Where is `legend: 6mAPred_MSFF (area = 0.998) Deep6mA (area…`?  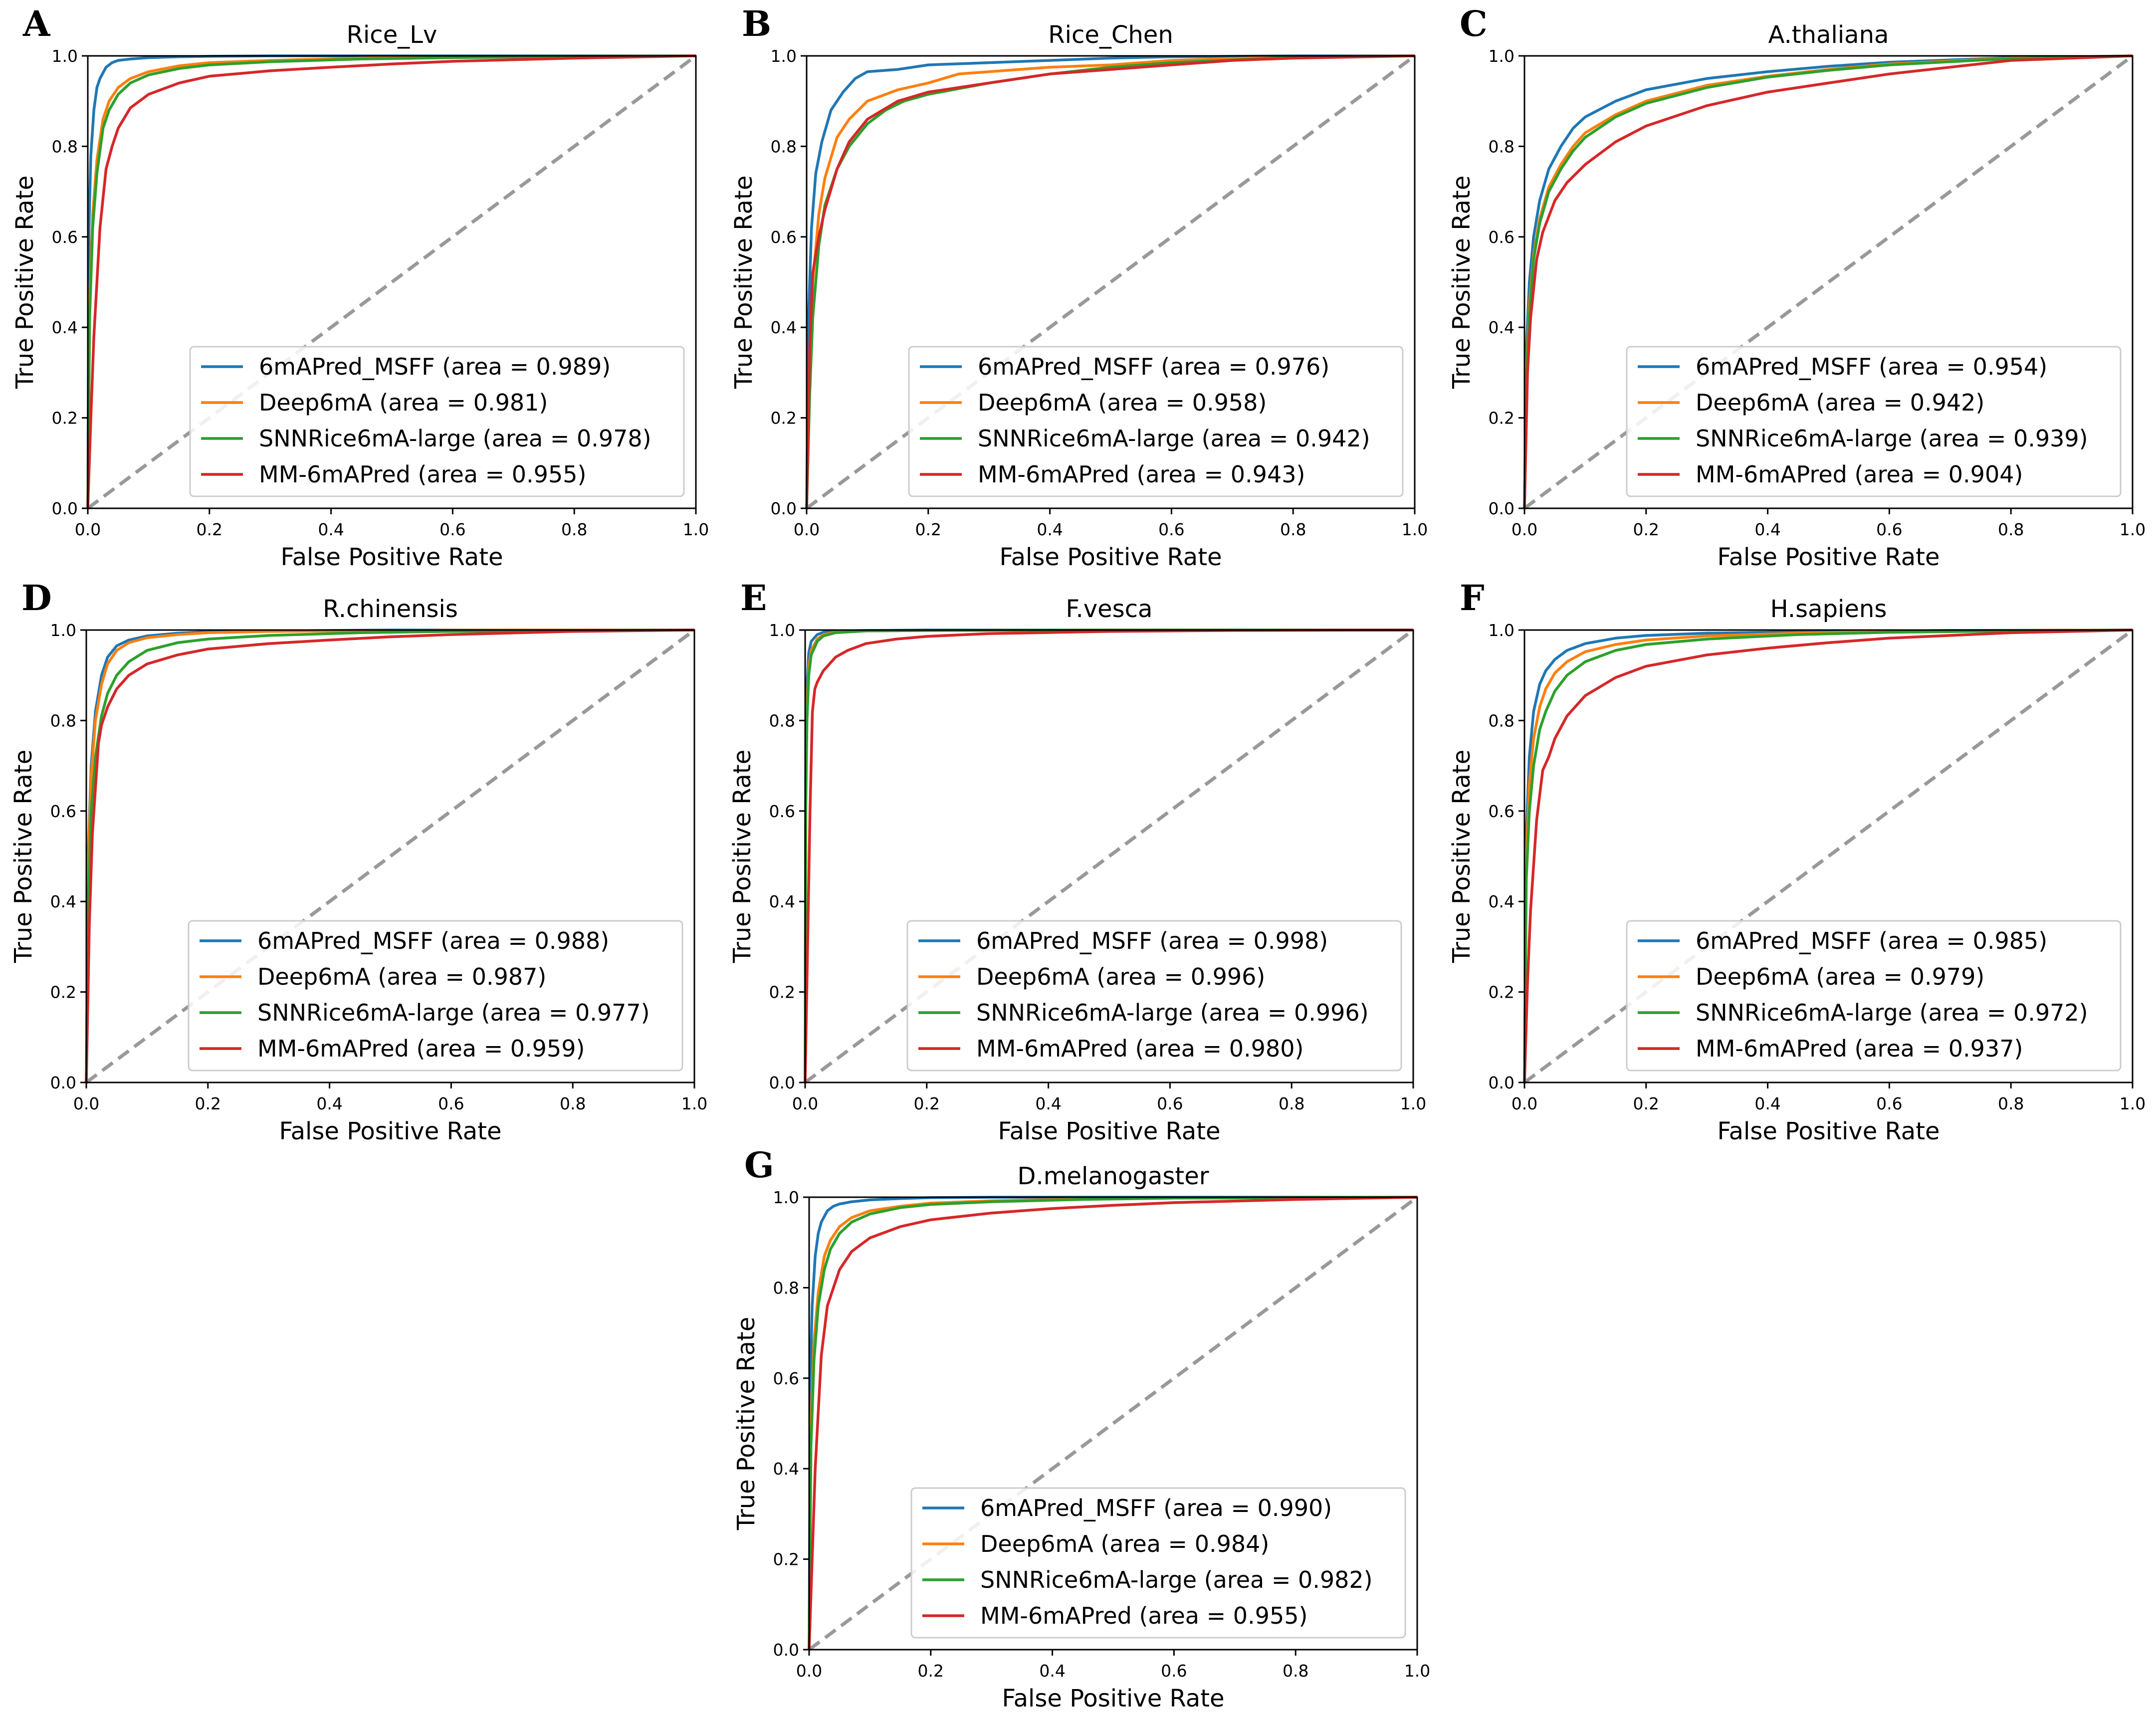
legend: 6mAPred_MSFF (area = 0.998) Deep6mA (area… is located at coordinates (1154, 995).